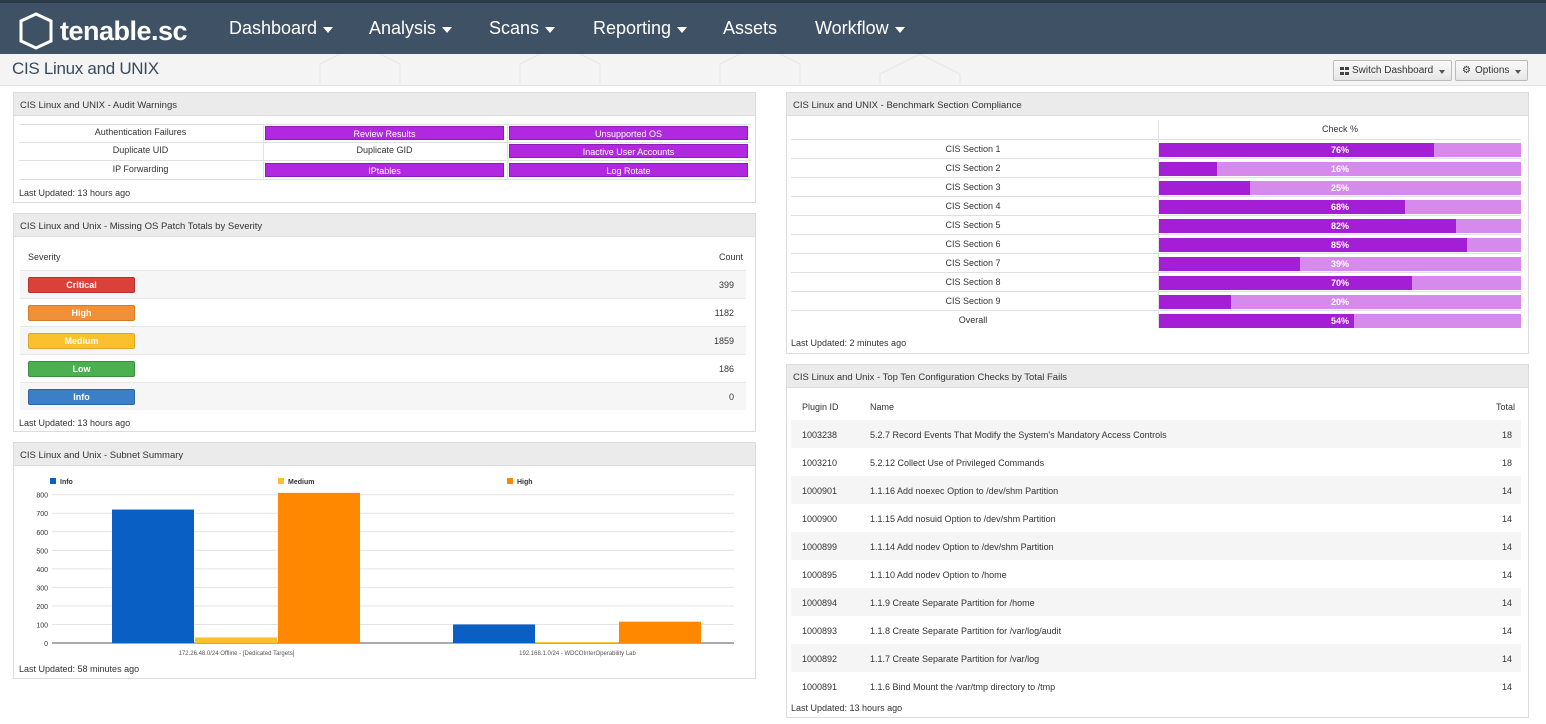 The height and width of the screenshot is (724, 1546). Describe the element at coordinates (640, 28) in the screenshot. I see `nav-reporting: Reporting` at that location.